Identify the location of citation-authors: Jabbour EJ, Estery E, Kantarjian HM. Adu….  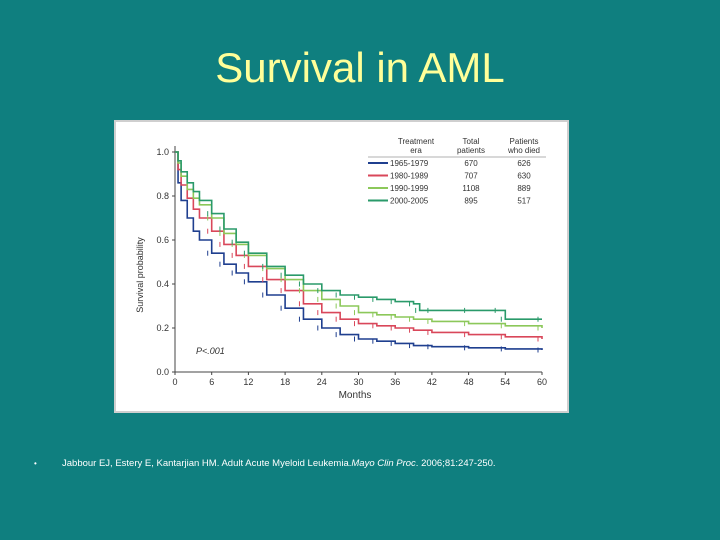
(207, 463).